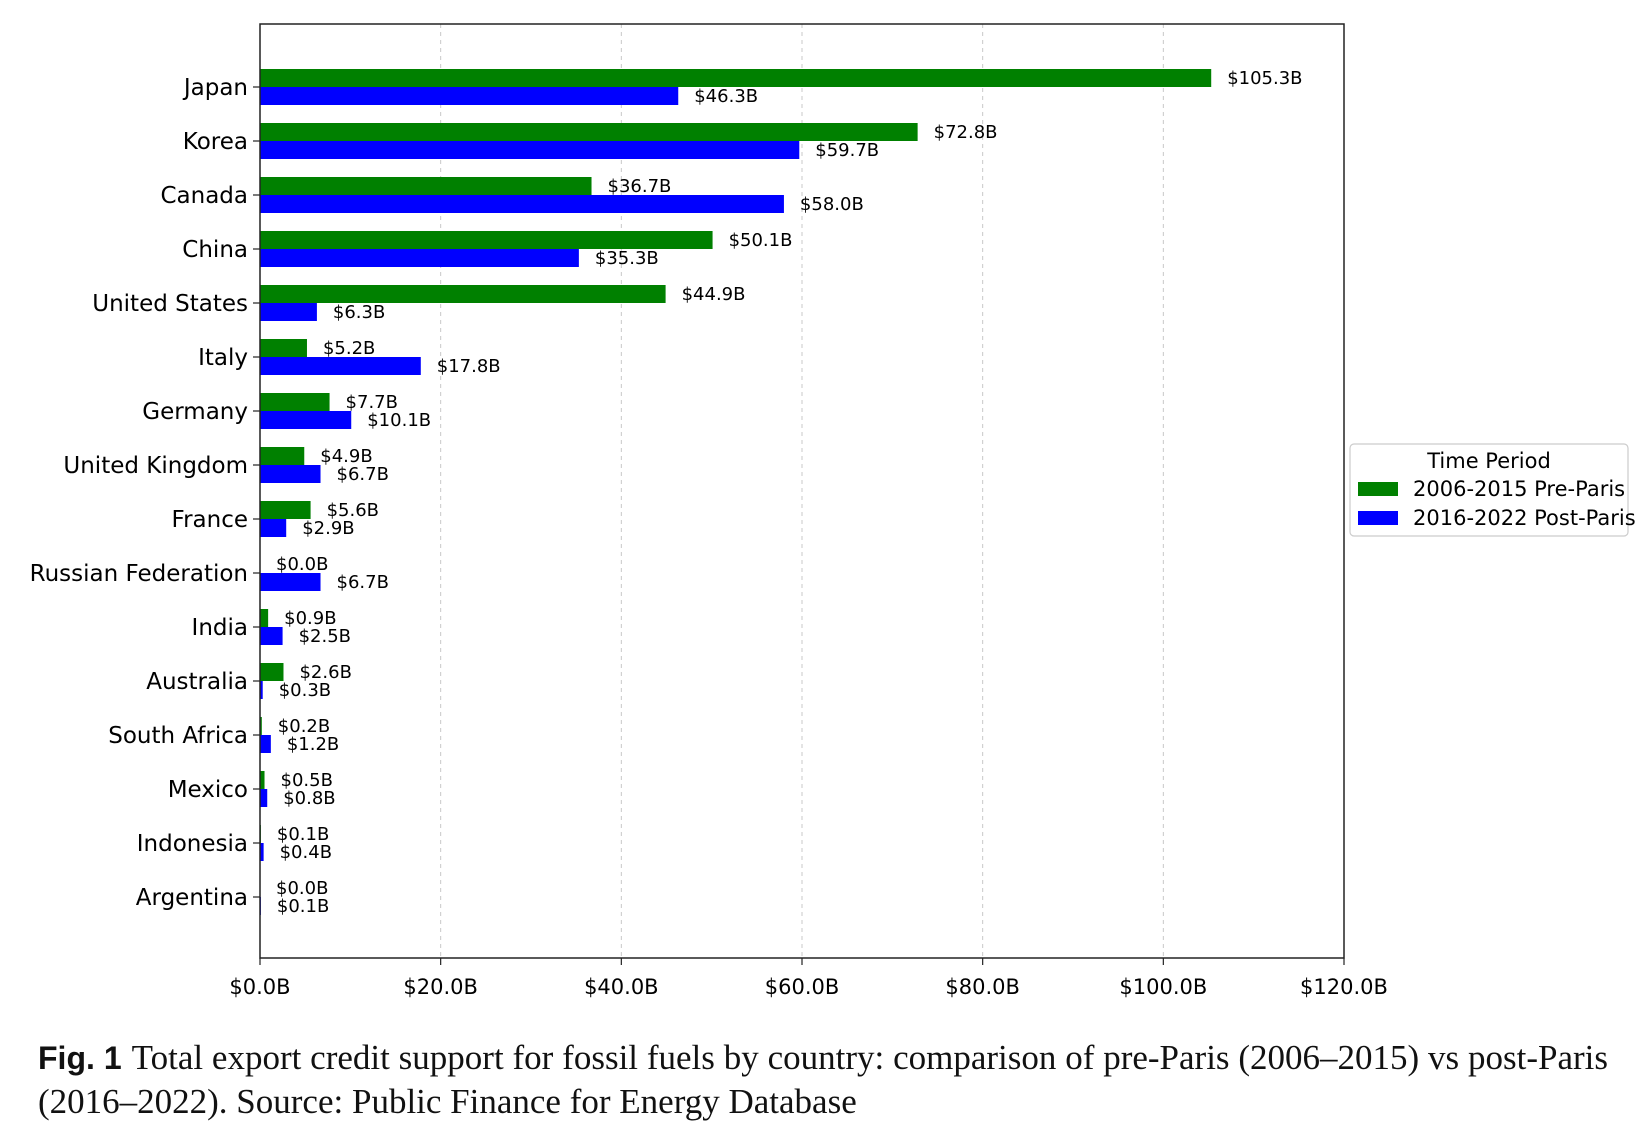 The height and width of the screenshot is (1134, 1644). Describe the element at coordinates (346, 456) in the screenshot. I see `data-label-pre-paris: $4.9B` at that location.